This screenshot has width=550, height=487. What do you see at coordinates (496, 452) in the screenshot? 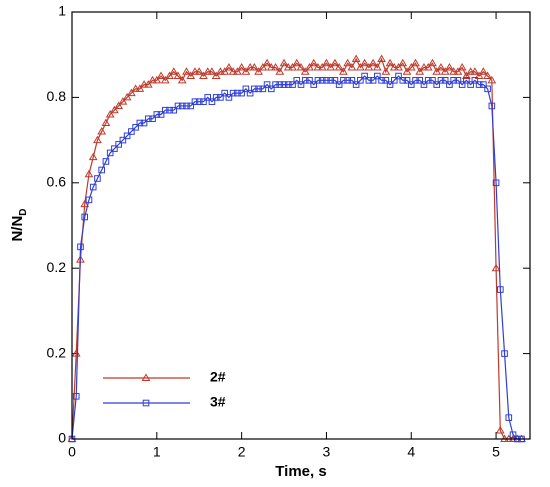
I see `x-tick-label: 5` at bounding box center [496, 452].